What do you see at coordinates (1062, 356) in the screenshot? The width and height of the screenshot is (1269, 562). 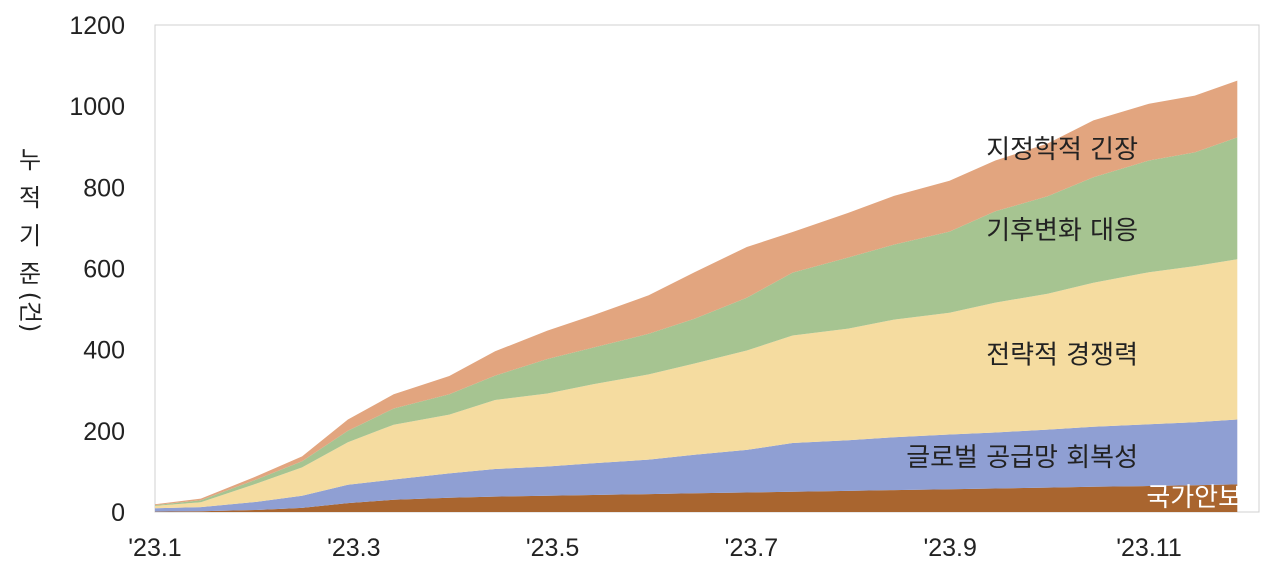 I see `series-label: 전략적 경쟁력` at bounding box center [1062, 356].